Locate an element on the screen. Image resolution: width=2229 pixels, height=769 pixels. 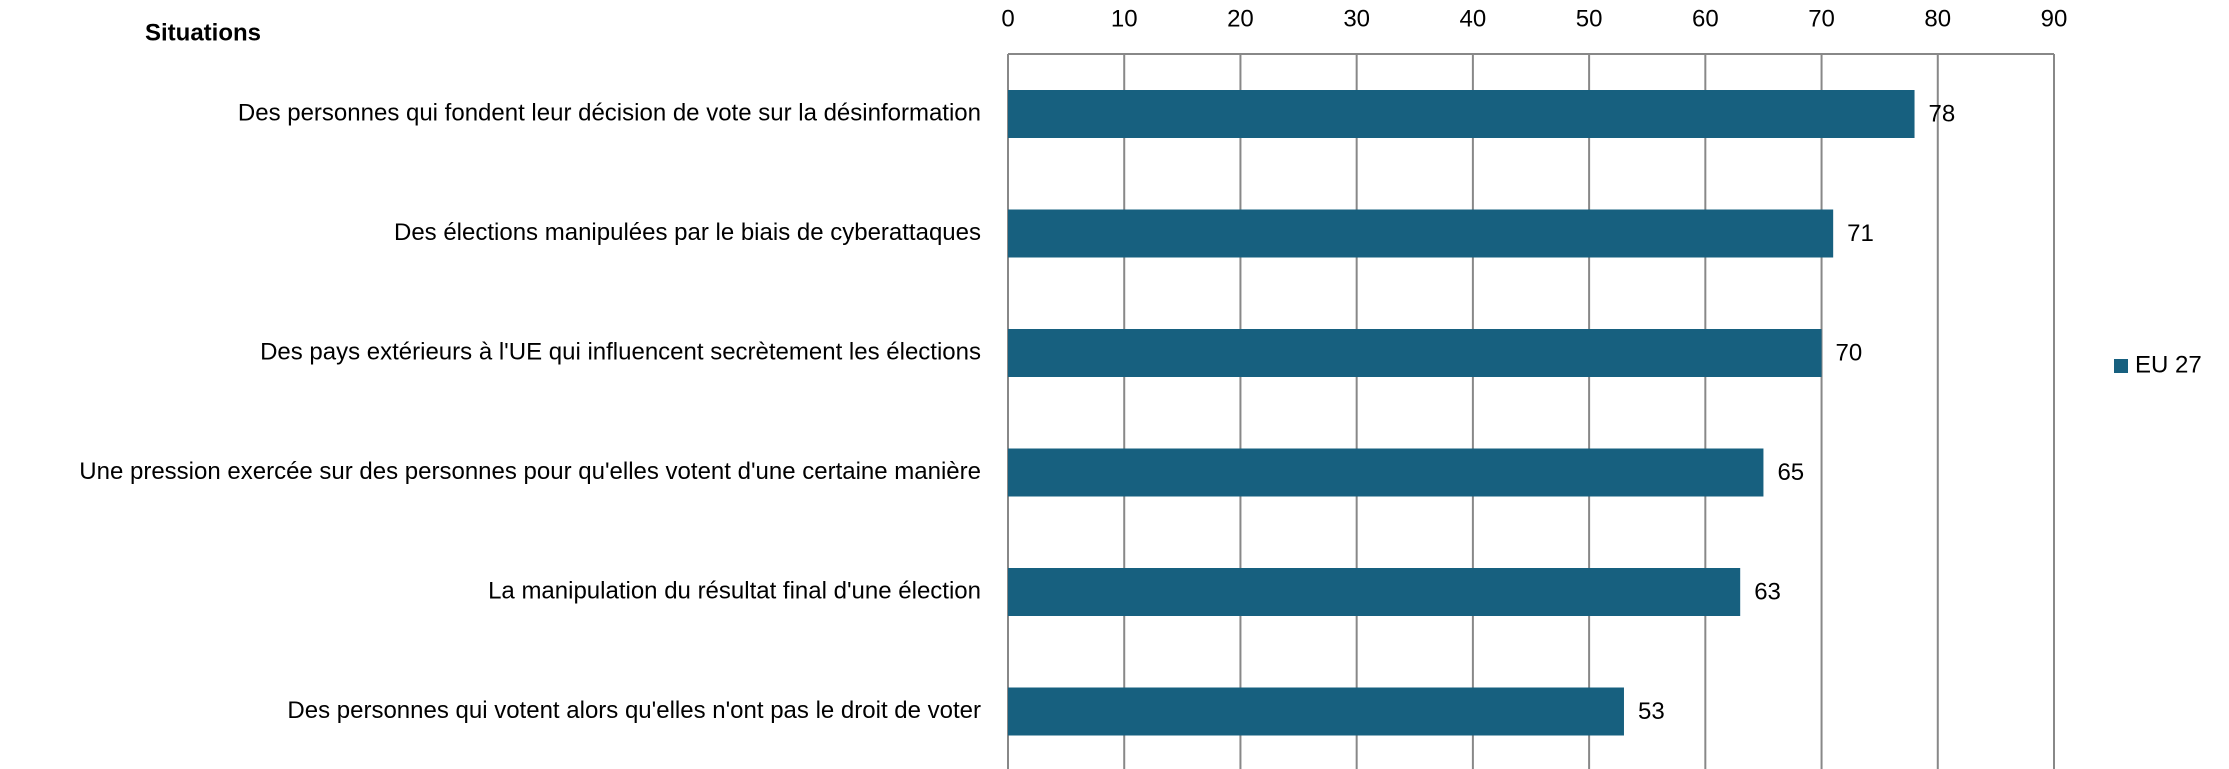
x-tick-label: 90 is located at coordinates (2054, 18).